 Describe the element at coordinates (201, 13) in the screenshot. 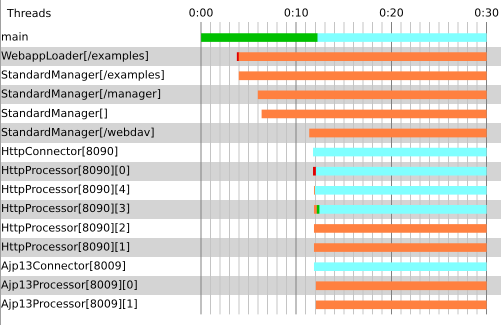

I see `x-tick-label: 0:00` at that location.